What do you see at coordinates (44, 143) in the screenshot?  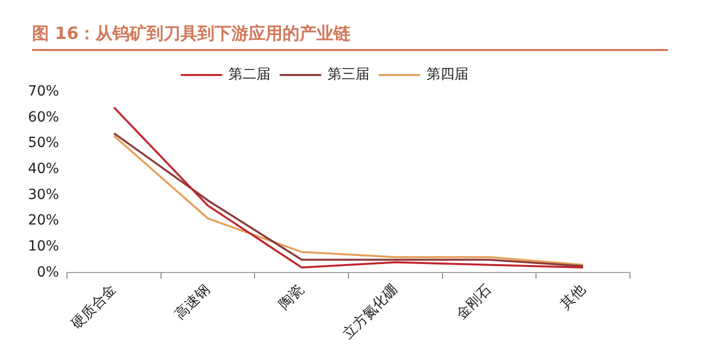 I see `y-tick-label: 50%` at bounding box center [44, 143].